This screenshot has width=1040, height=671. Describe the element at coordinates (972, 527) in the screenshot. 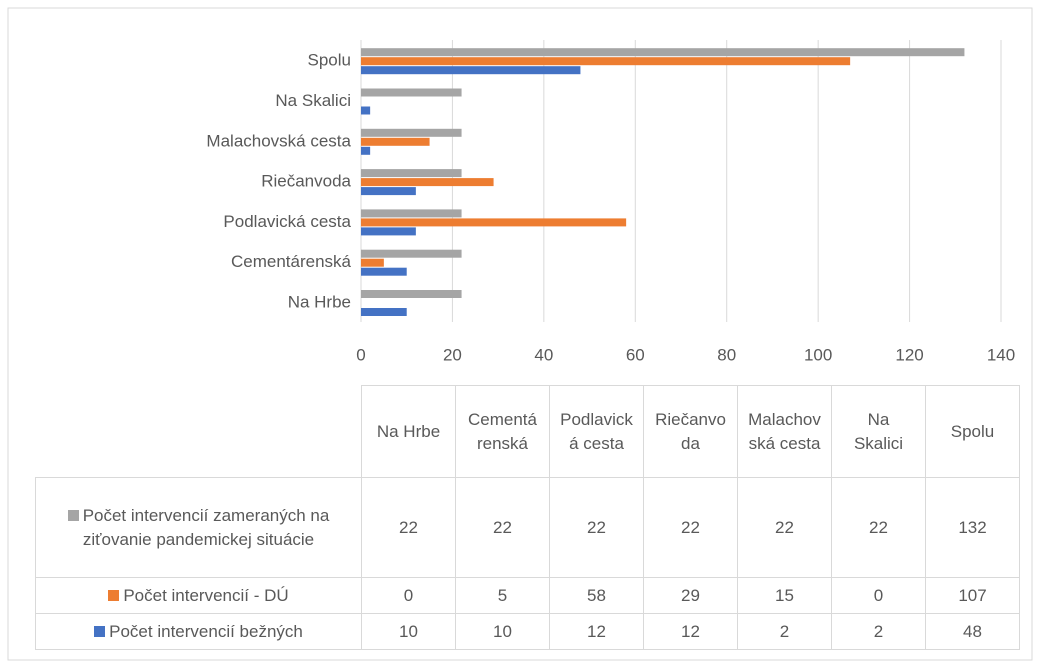

I see `table-value-cell: 132` at that location.